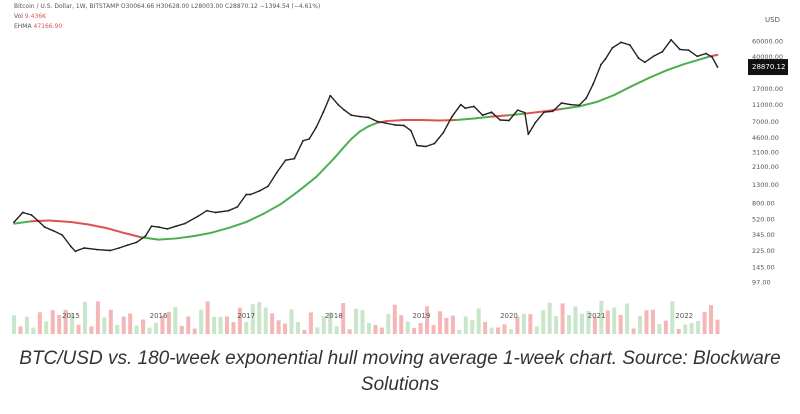  I want to click on x-tick-label: 2020, so click(509, 316).